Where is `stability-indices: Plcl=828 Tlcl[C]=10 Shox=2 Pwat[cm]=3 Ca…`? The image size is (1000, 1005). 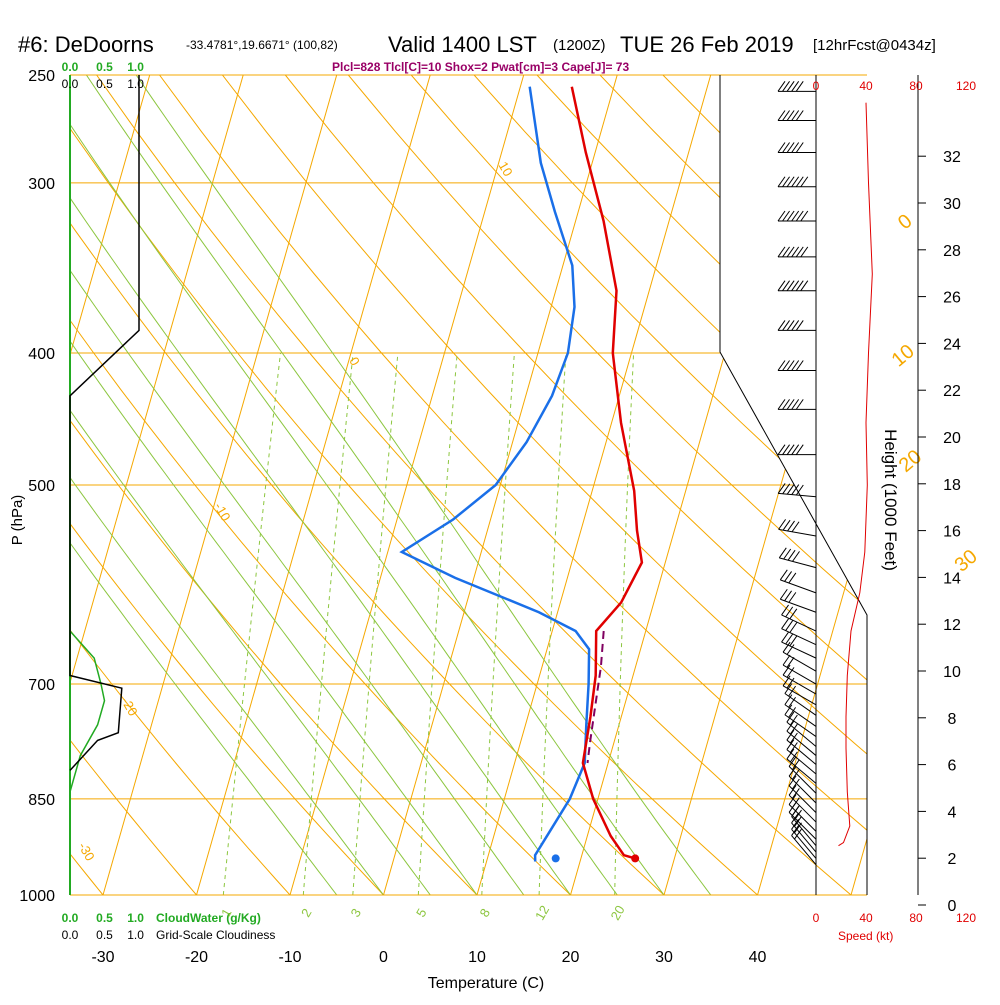 stability-indices: Plcl=828 Tlcl[C]=10 Shox=2 Pwat[cm]=3 Ca… is located at coordinates (480, 67).